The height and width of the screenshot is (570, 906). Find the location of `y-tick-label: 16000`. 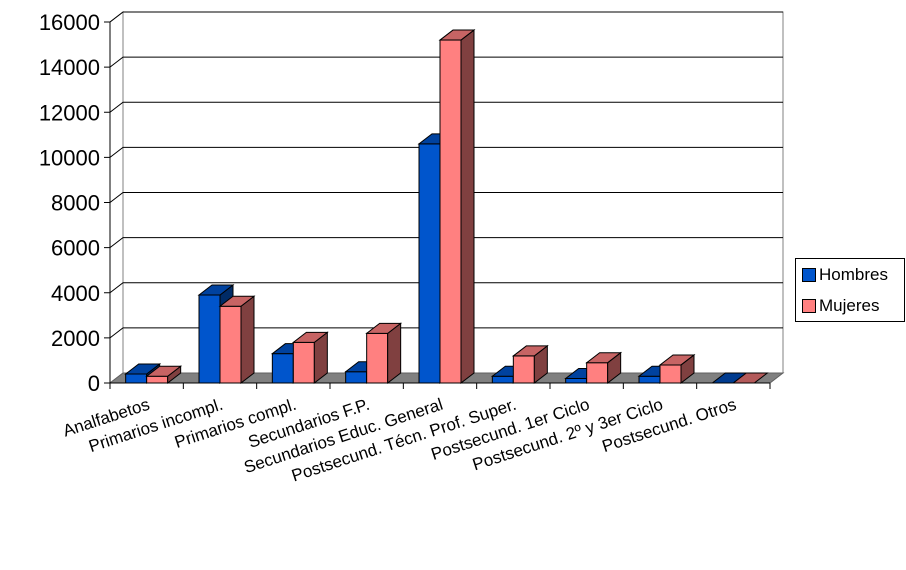

y-tick-label: 16000 is located at coordinates (69, 22).